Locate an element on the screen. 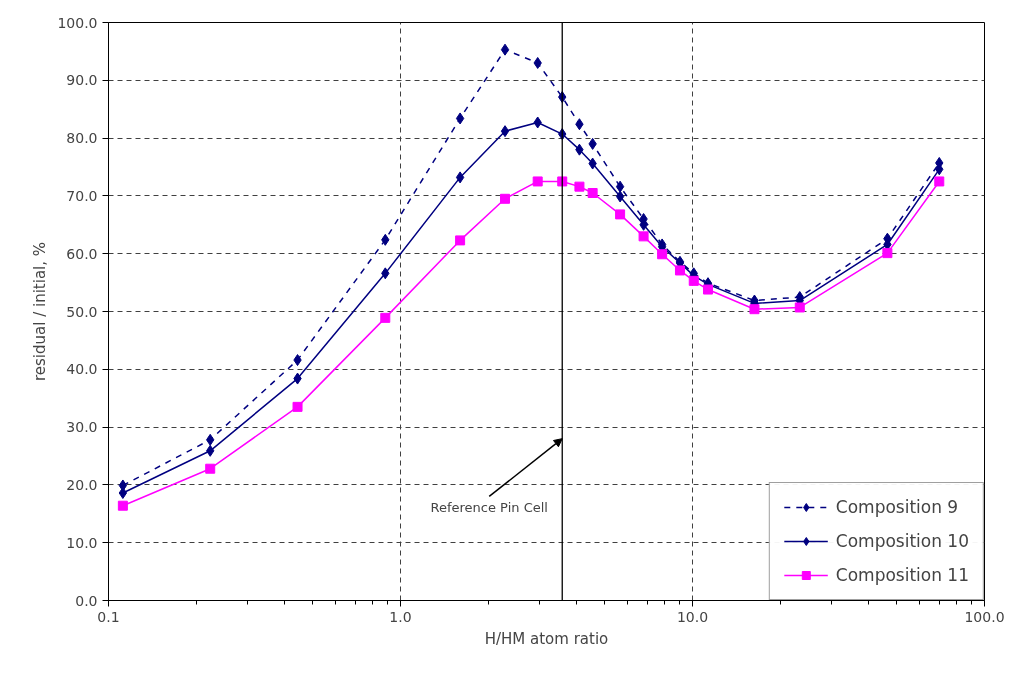 This screenshot has height=679, width=1029. y-tick-label: 60.0 is located at coordinates (82, 253).